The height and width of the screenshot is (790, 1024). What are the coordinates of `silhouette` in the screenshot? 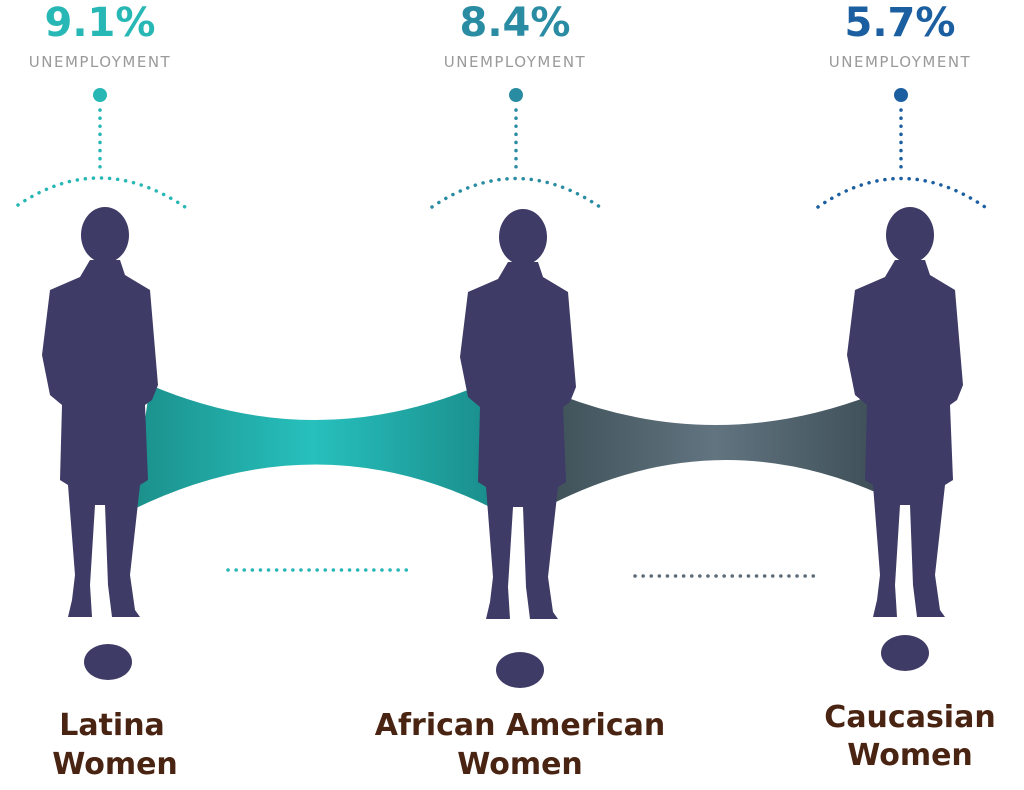 It's located at (100, 412).